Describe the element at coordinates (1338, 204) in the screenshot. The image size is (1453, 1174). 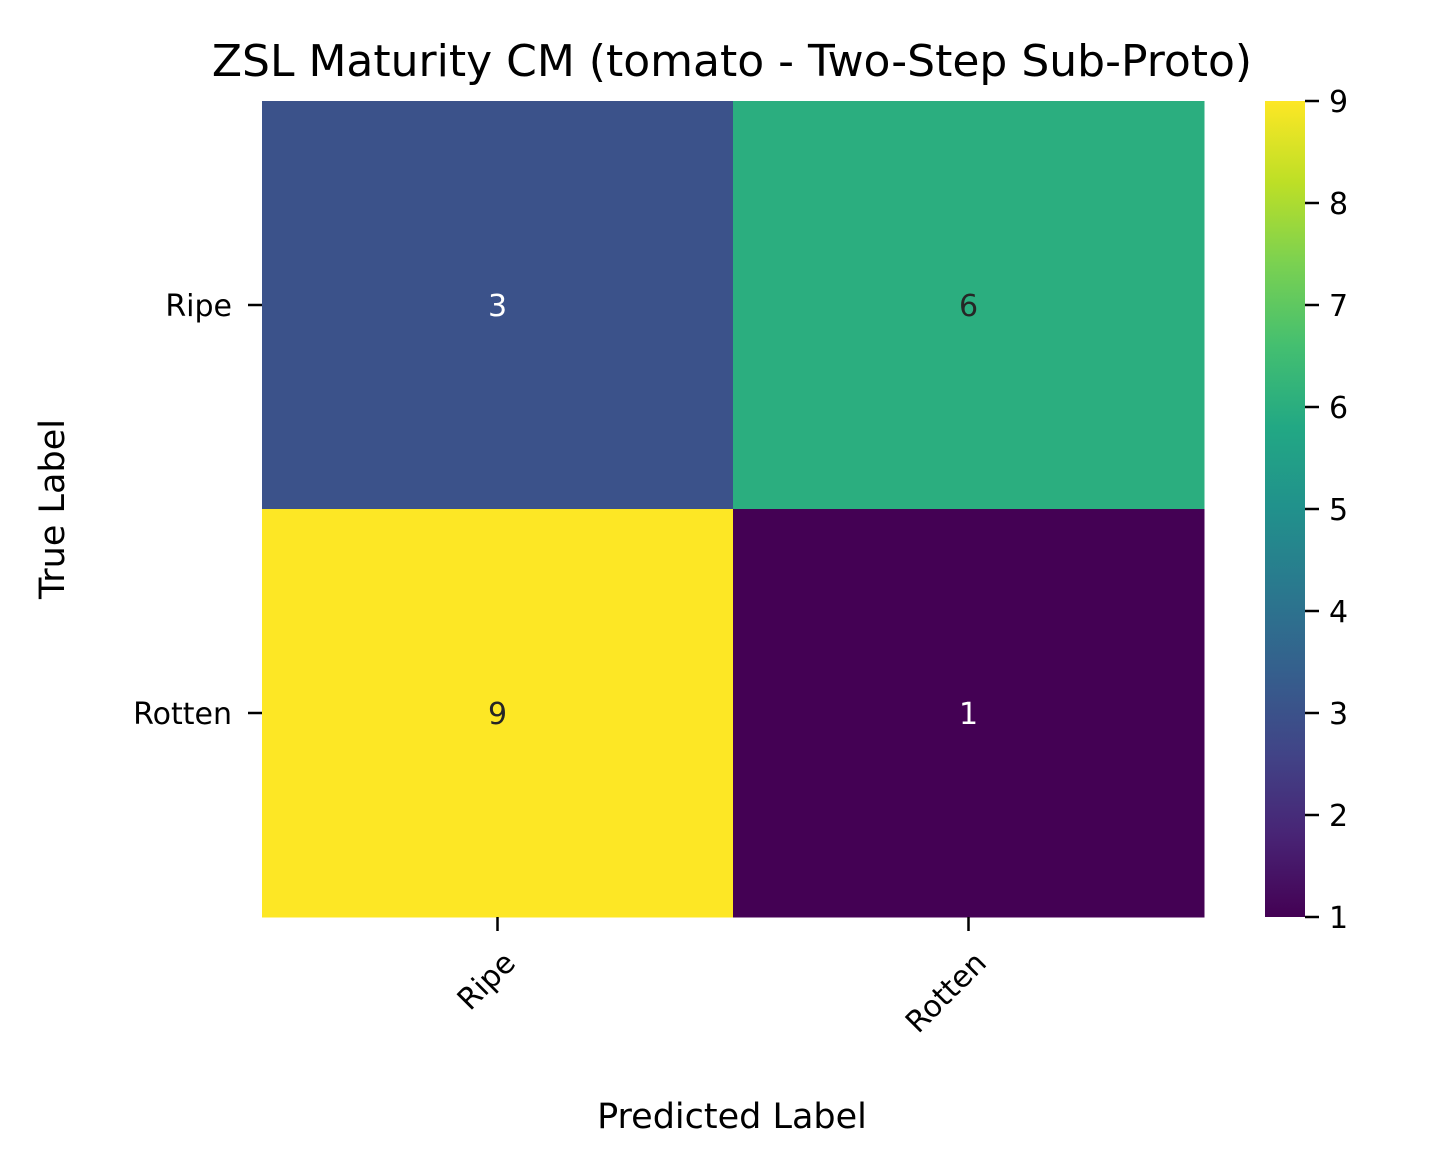
I see `colorbar-tick-label: 8` at that location.